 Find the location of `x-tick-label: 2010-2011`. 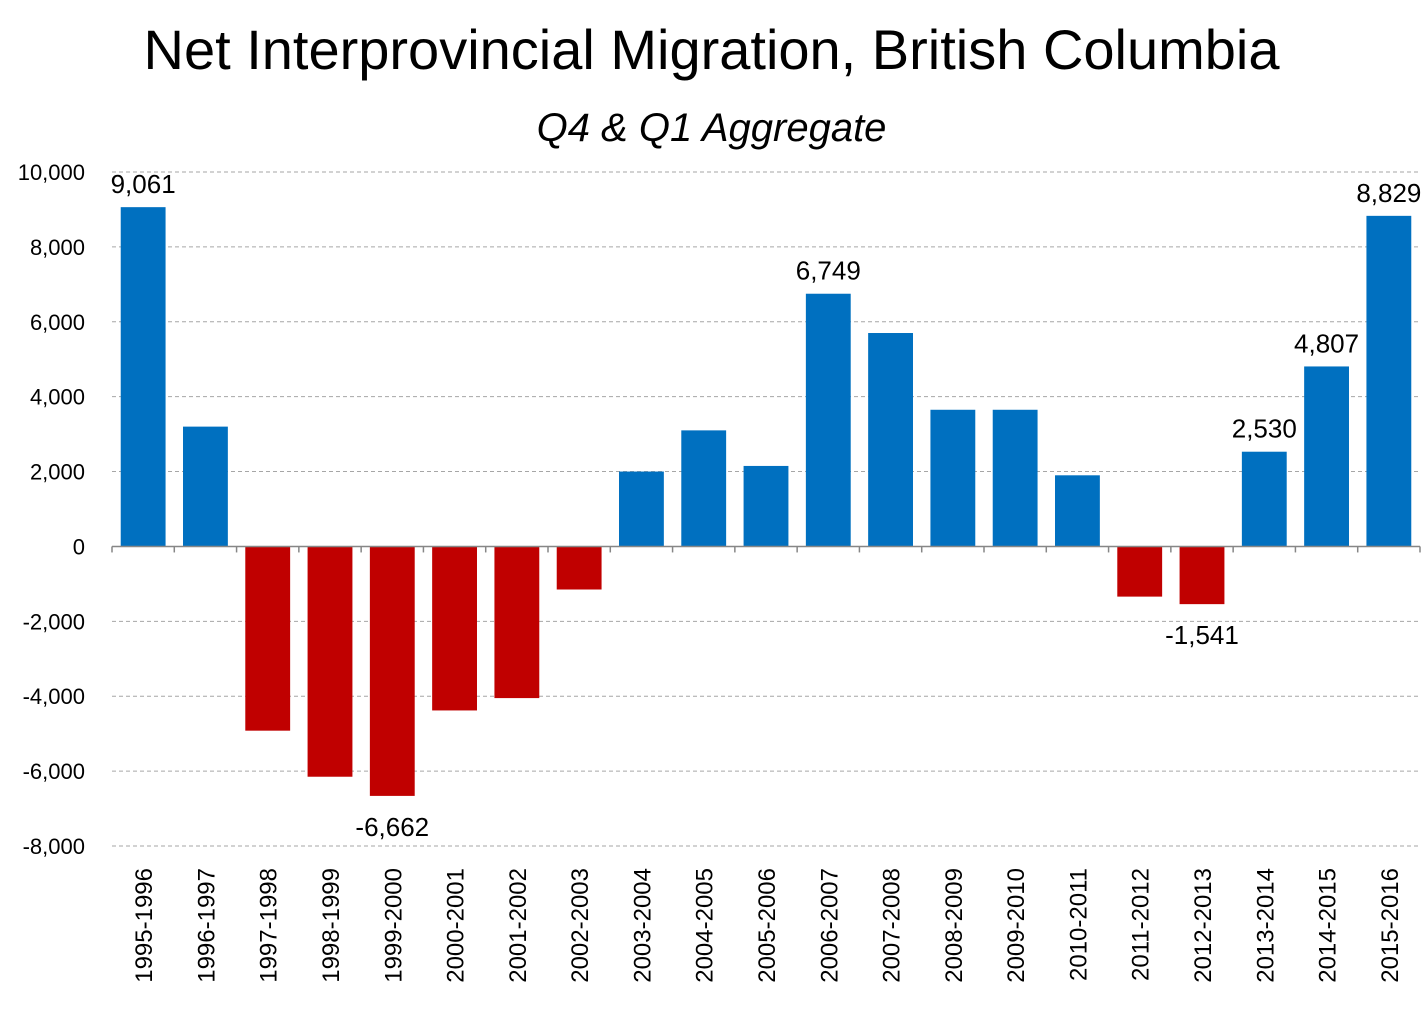

x-tick-label: 2010-2011 is located at coordinates (1078, 924).